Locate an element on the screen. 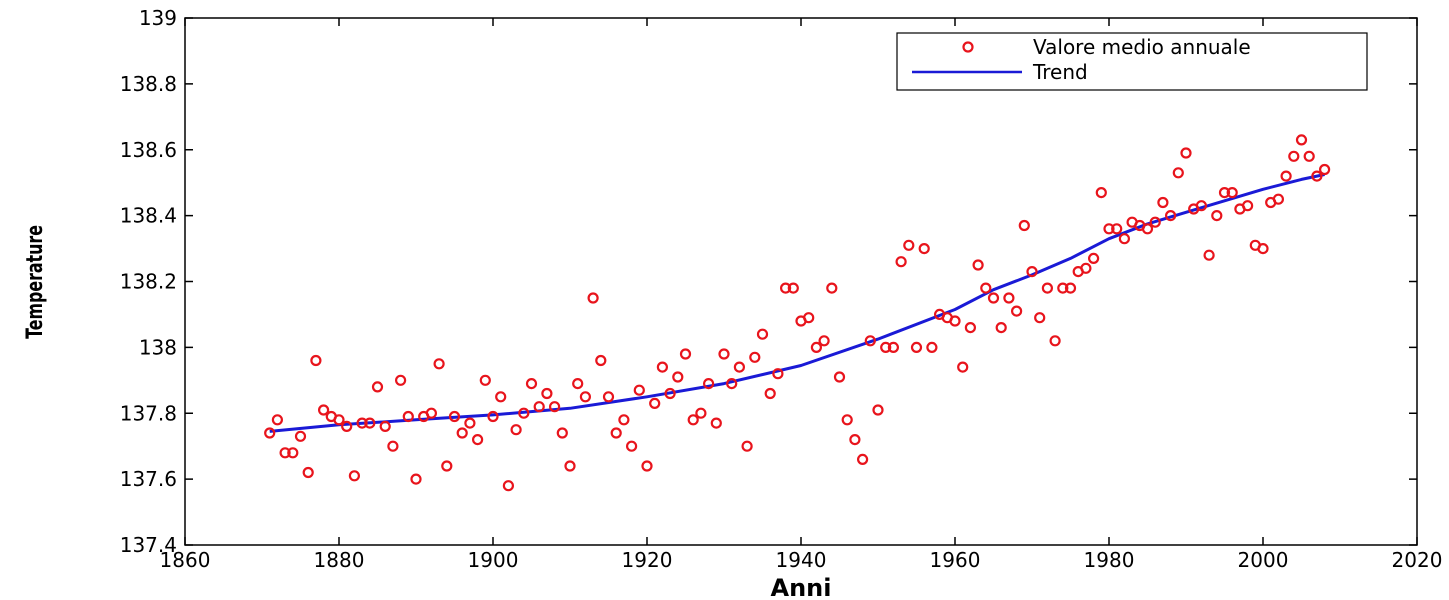 The image size is (1449, 600). legend-box is located at coordinates (1132, 61).